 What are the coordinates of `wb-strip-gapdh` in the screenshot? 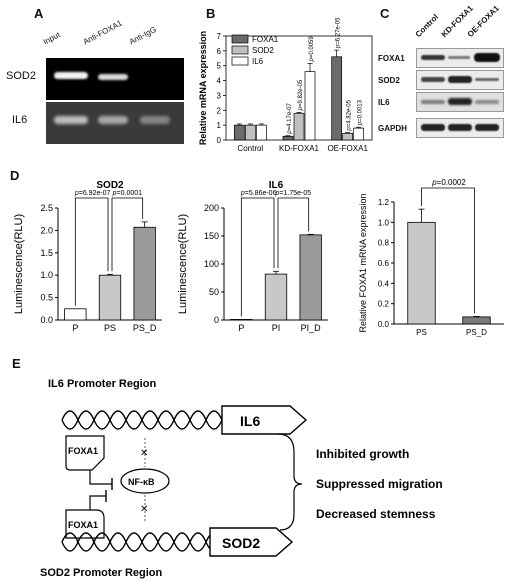 It's located at (460, 128).